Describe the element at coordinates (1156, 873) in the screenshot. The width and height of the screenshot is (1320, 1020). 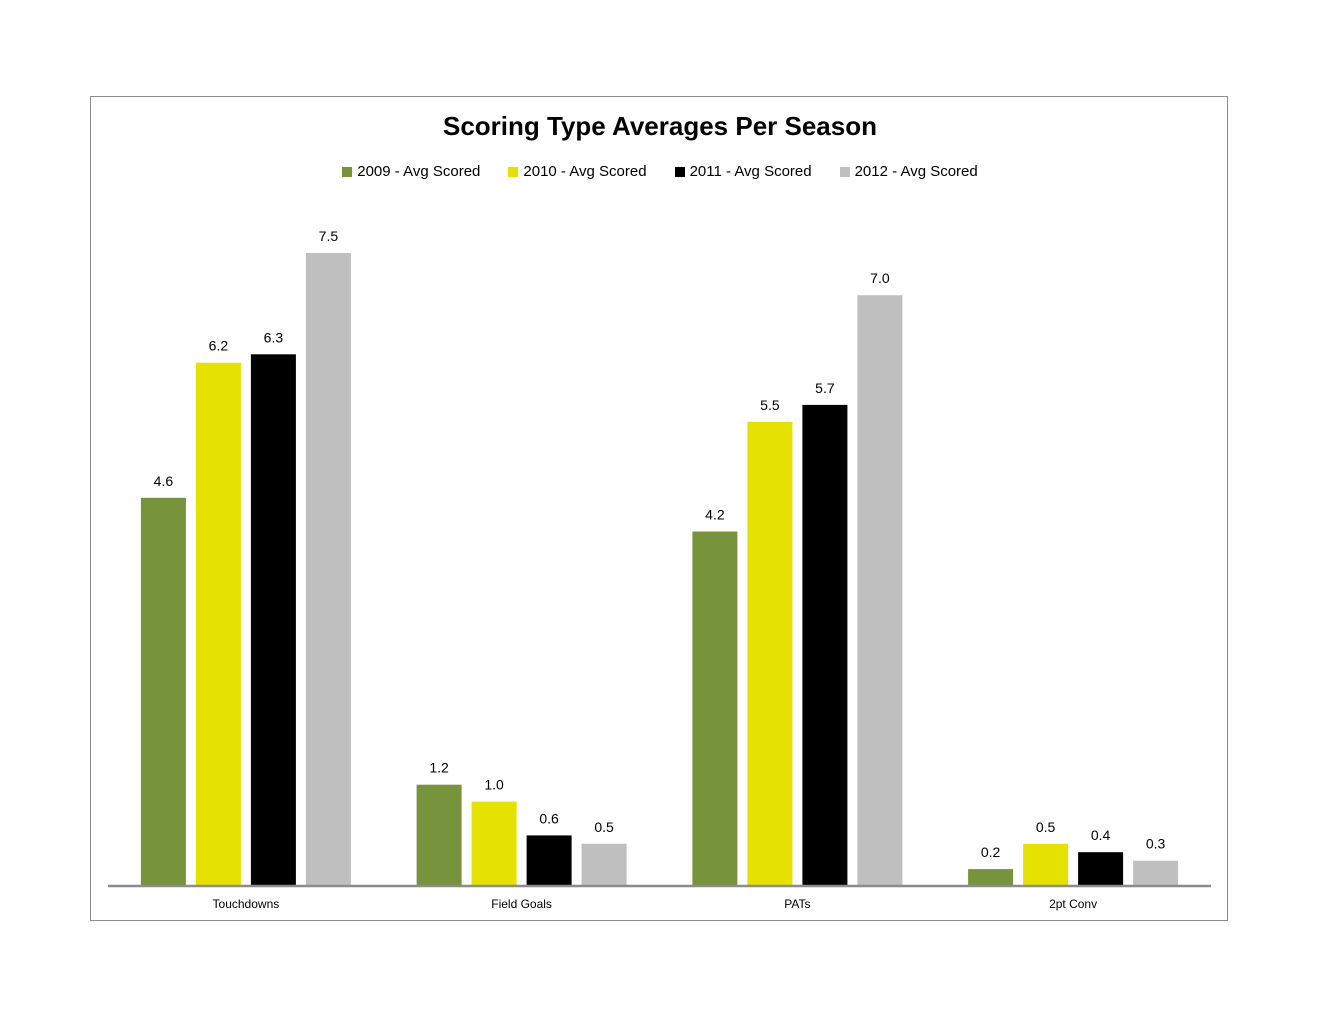
I see `bar-2pt-conv-2012` at that location.